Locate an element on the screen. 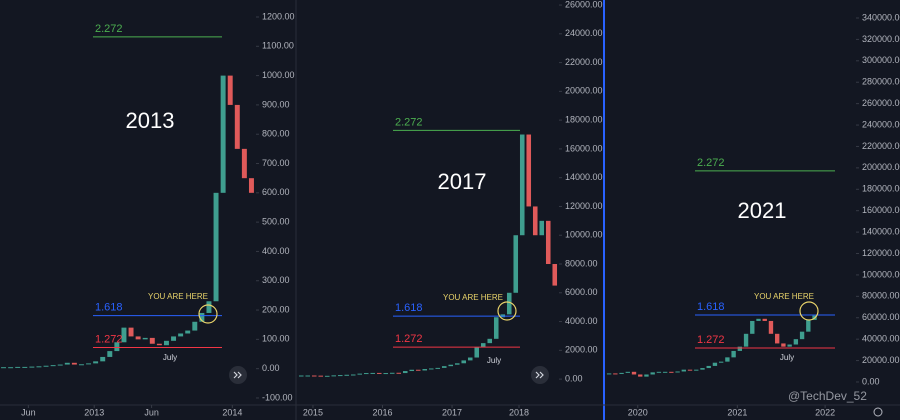 This screenshot has height=420, width=900. y-tick-label: 700.00 is located at coordinates (276, 163).